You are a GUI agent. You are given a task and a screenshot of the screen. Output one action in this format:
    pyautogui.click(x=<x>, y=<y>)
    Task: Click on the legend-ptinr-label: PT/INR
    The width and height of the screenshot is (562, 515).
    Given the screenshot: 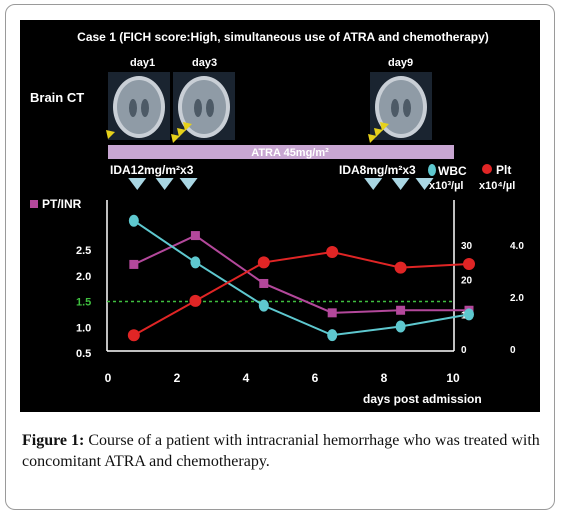 What is the action you would take?
    pyautogui.click(x=62, y=204)
    